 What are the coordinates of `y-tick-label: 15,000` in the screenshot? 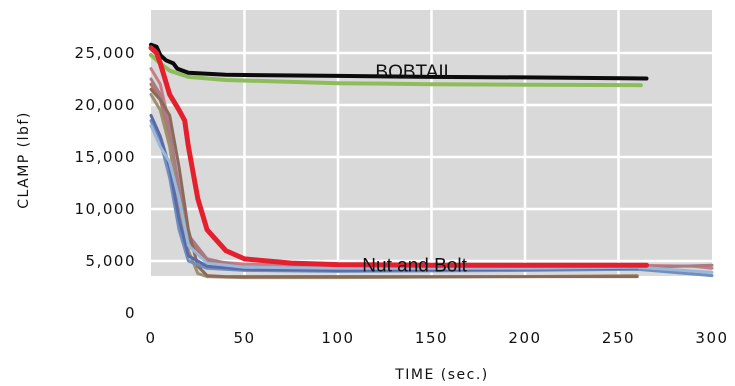 It's located at (106, 157).